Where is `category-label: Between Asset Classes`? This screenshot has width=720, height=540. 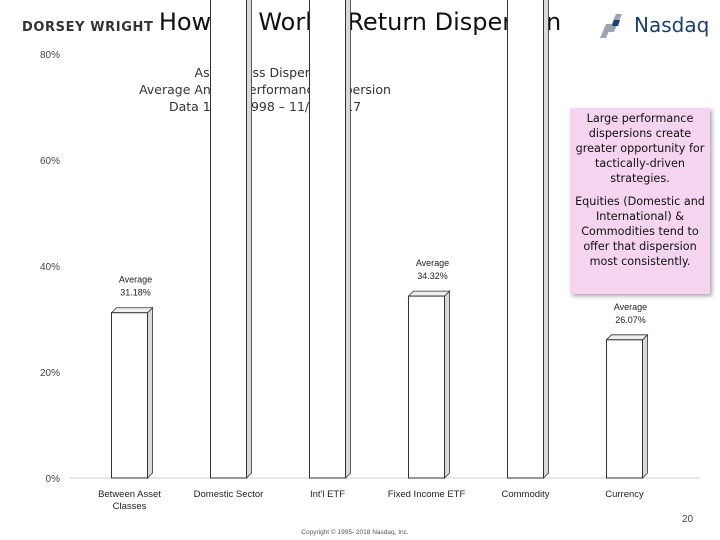
category-label: Between Asset Classes is located at coordinates (129, 500).